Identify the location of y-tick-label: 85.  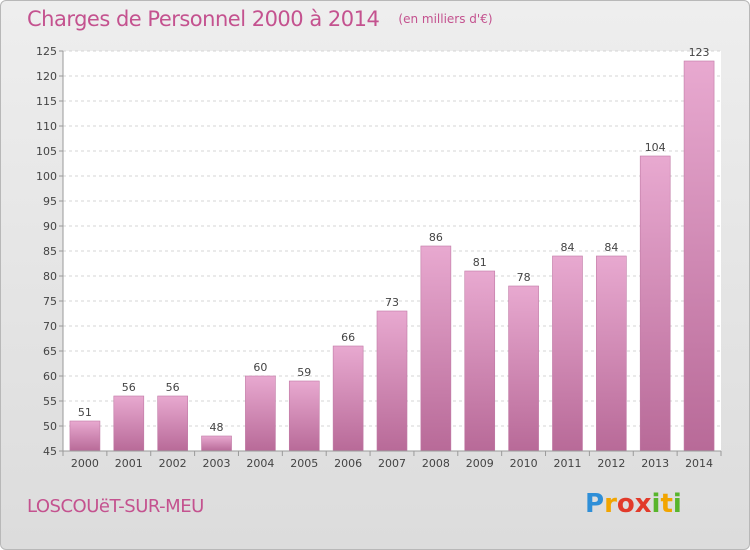
(50, 251).